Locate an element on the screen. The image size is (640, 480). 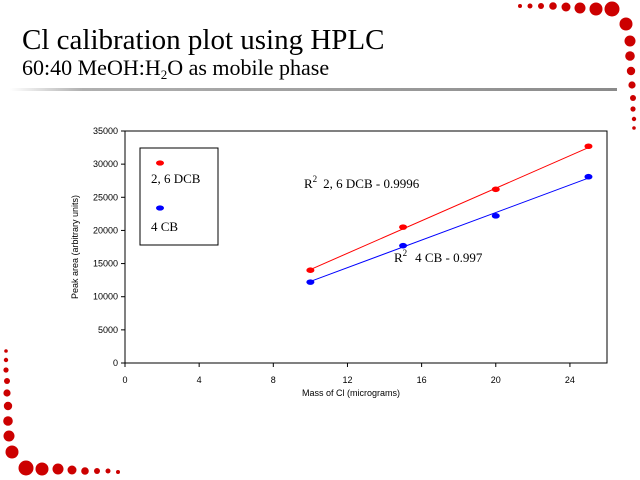
r2-annotation-4-cb: R2 4 CB - 0.997 is located at coordinates (438, 256).